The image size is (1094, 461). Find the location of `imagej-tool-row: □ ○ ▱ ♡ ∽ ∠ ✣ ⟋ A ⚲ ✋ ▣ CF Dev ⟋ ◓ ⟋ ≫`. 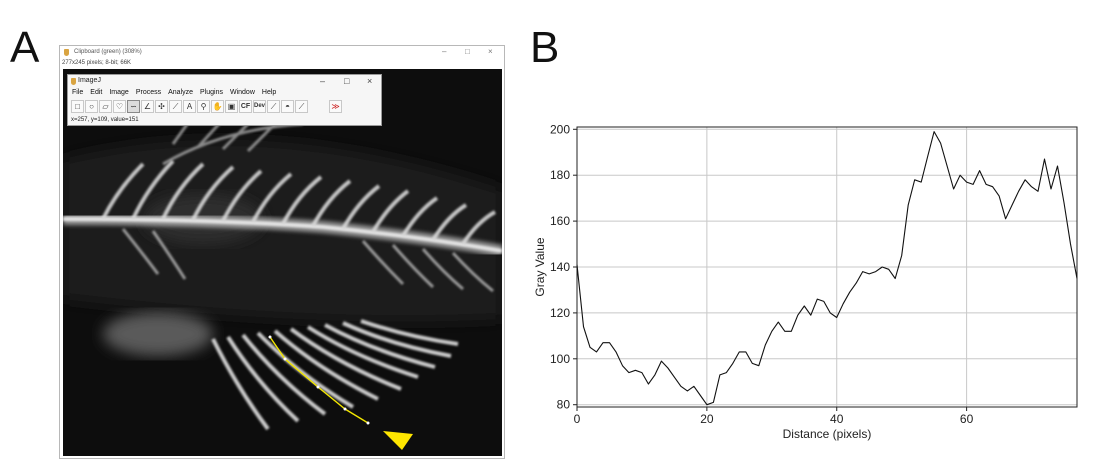

imagej-tool-row: □ ○ ▱ ♡ ∽ ∠ ✣ ⟋ A ⚲ ✋ ▣ CF Dev ⟋ ◓ ⟋ ≫ is located at coordinates (206, 106).